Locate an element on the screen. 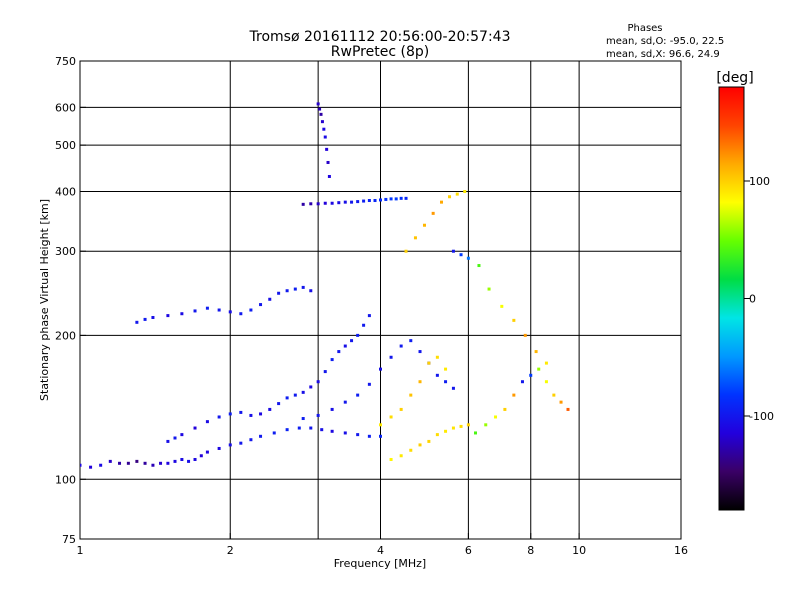  x-tick-label: 8 is located at coordinates (530, 550).